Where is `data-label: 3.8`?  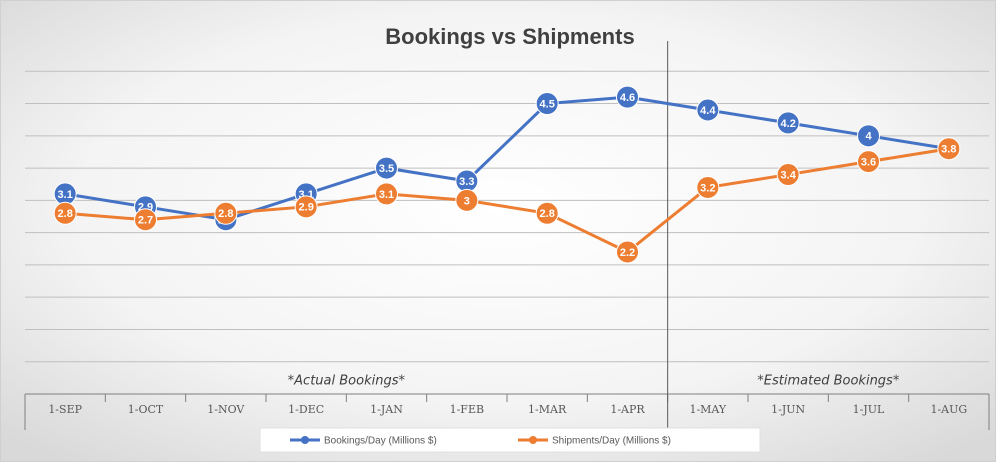
data-label: 3.8 is located at coordinates (948, 150).